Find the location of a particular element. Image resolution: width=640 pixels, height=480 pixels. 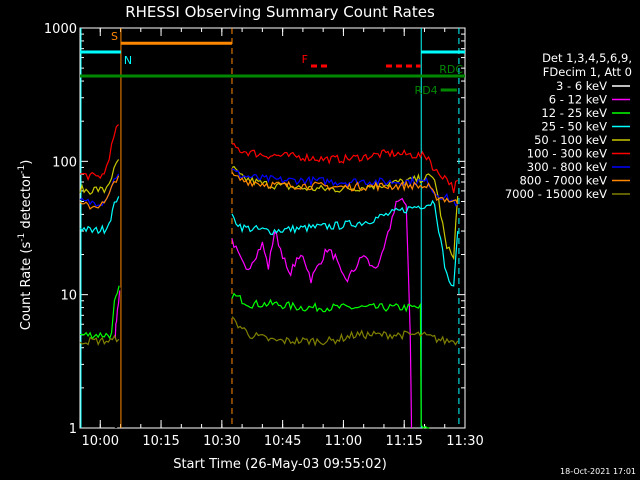

y-axis-label-sup1: -1 is located at coordinates (22, 237).